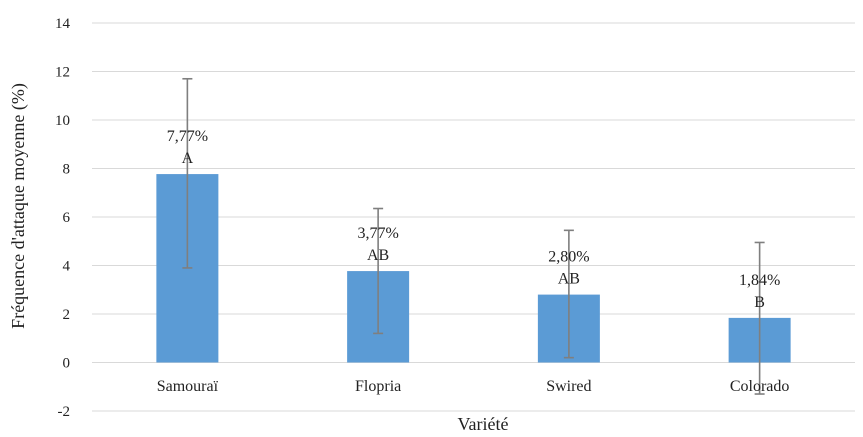 Image resolution: width=863 pixels, height=437 pixels. I want to click on y-tick-label: 14, so click(63, 24).